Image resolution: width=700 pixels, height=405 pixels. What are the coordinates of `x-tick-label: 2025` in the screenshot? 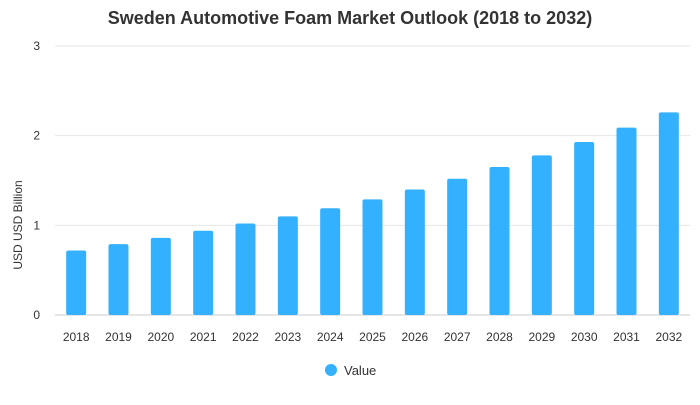 It's located at (372, 337).